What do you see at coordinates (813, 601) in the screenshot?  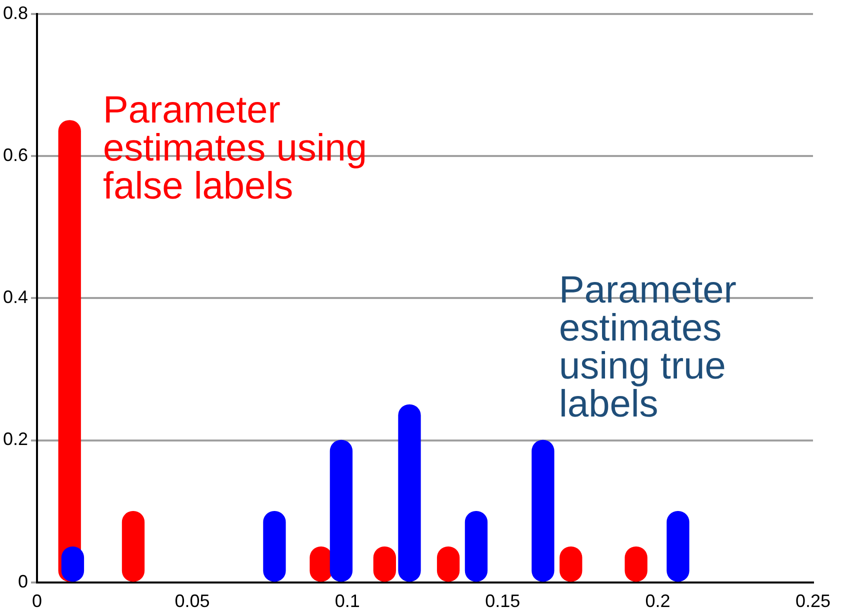 I see `x-tick-label: 0.25` at bounding box center [813, 601].